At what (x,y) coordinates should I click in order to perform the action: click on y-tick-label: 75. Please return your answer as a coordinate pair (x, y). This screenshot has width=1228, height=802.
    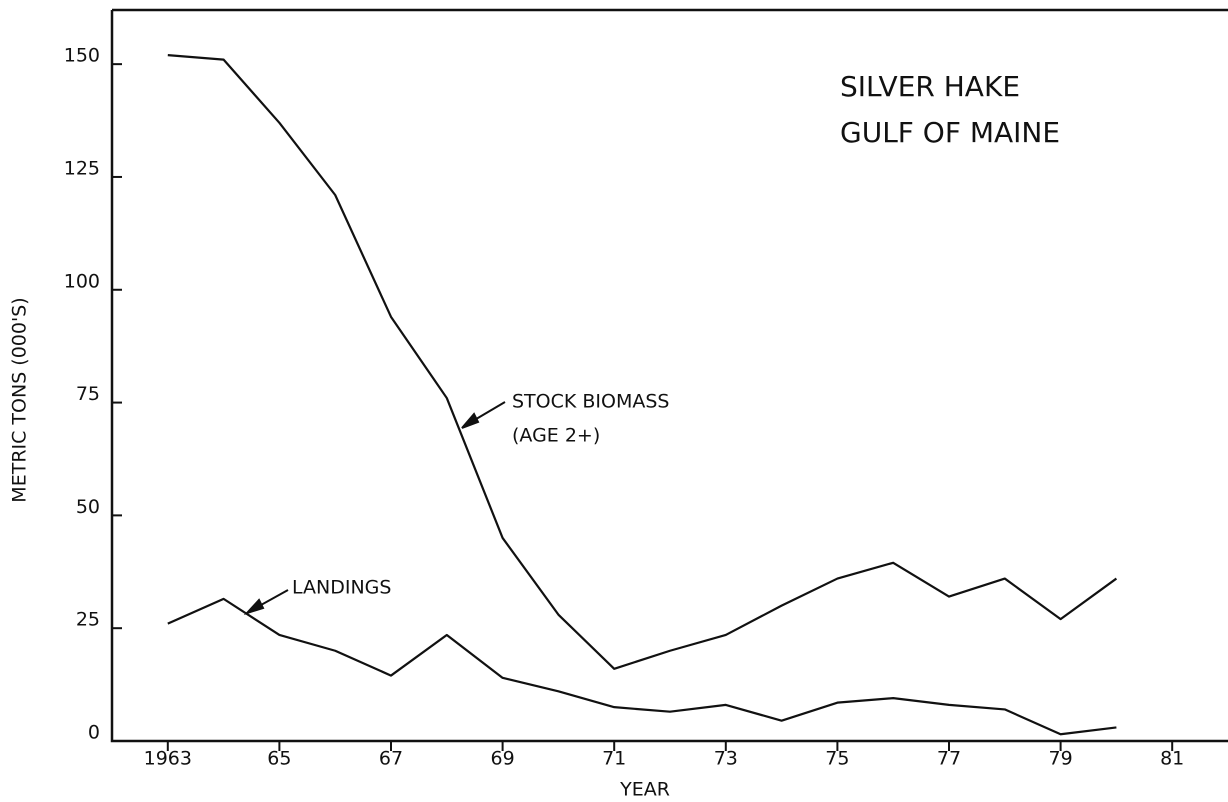
    Looking at the image, I should click on (88, 394).